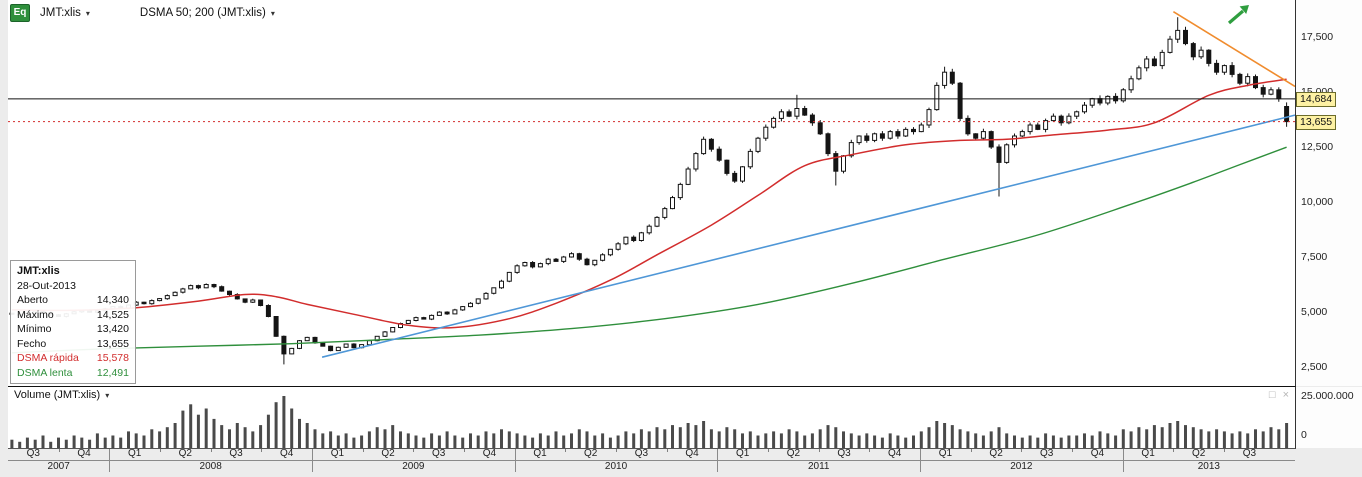  Describe the element at coordinates (1317, 202) in the screenshot. I see `price-tick-label: 10,000` at that location.